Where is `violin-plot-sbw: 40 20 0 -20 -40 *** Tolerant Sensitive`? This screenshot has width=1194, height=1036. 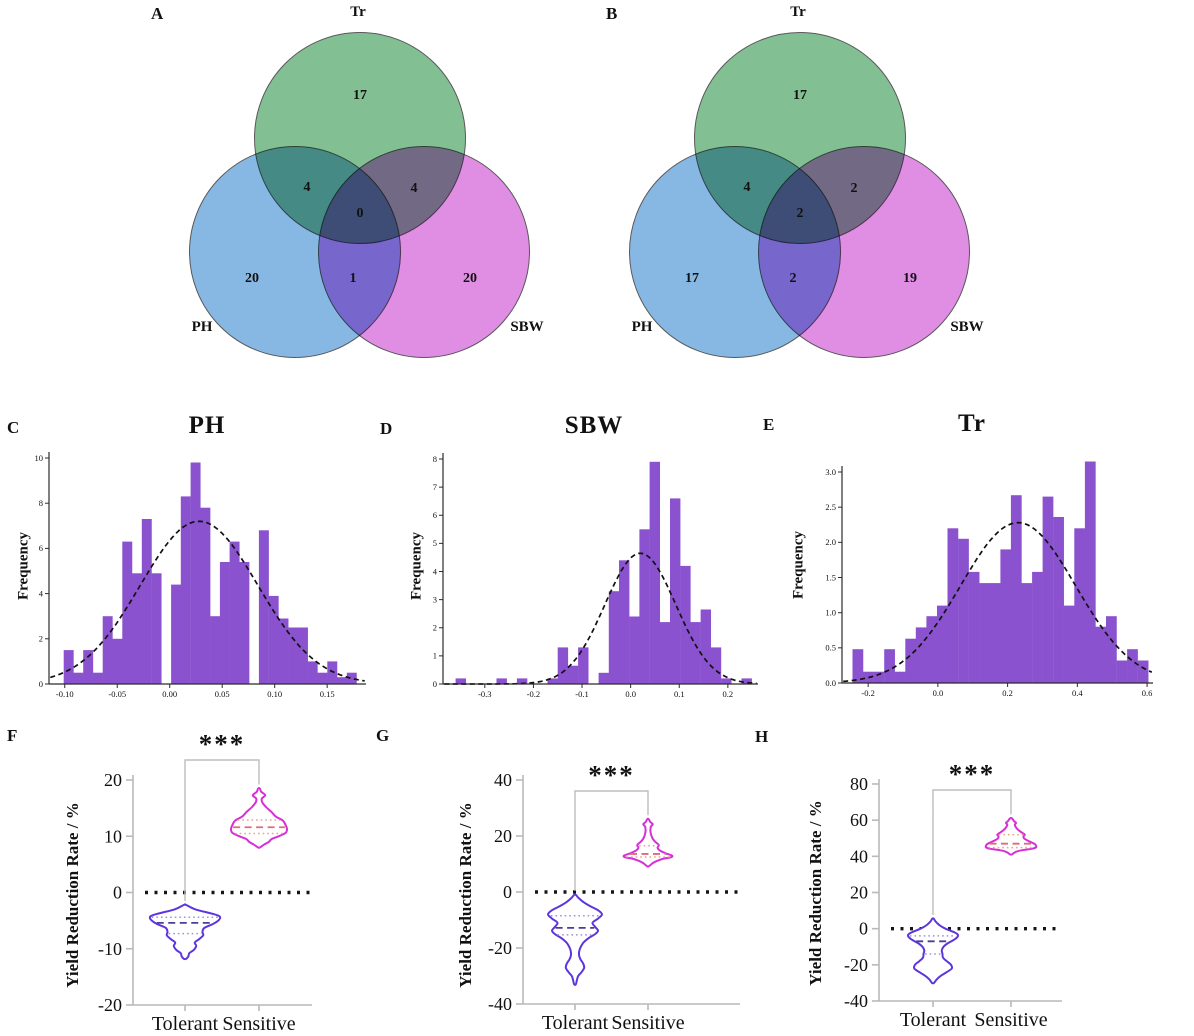 violin-plot-sbw: 40 20 0 -20 -40 *** Tolerant Sensitive is located at coordinates (614, 897).